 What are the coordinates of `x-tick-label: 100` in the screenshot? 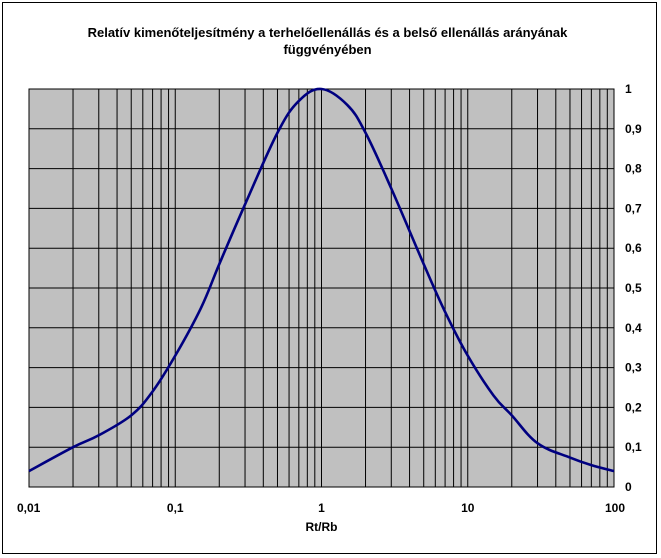 It's located at (615, 508).